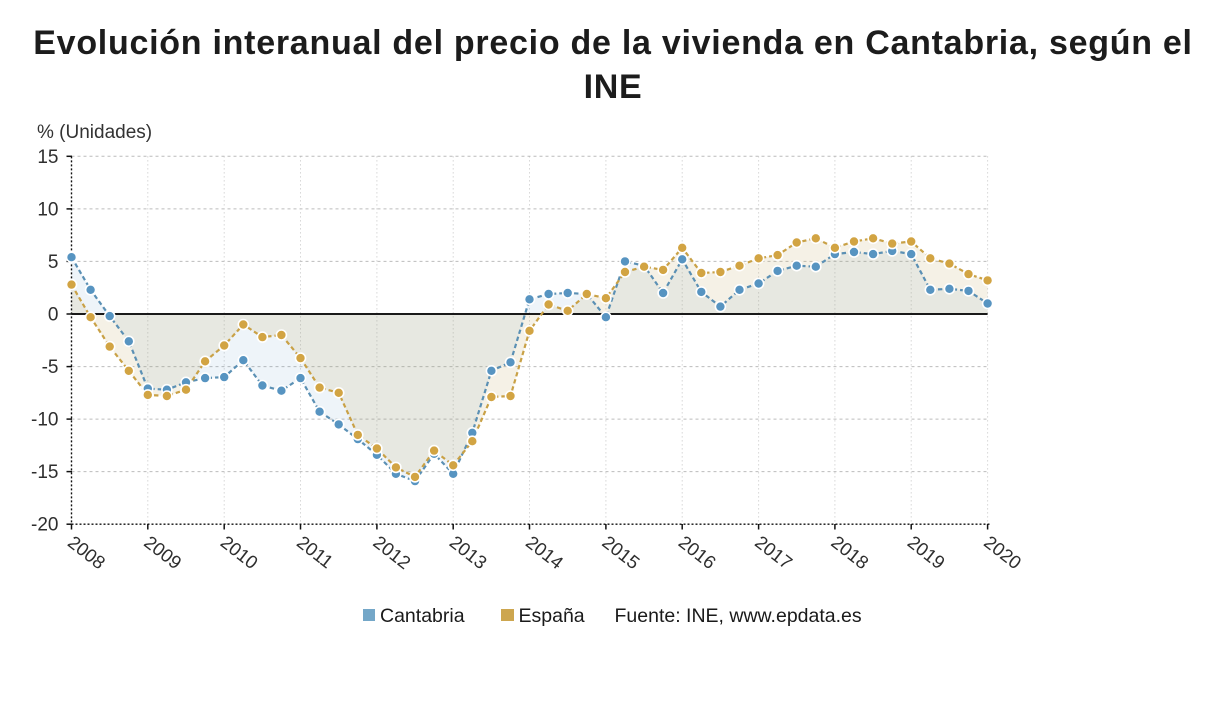 The width and height of the screenshot is (1226, 720). I want to click on svg-text: 2020, so click(1002, 552).